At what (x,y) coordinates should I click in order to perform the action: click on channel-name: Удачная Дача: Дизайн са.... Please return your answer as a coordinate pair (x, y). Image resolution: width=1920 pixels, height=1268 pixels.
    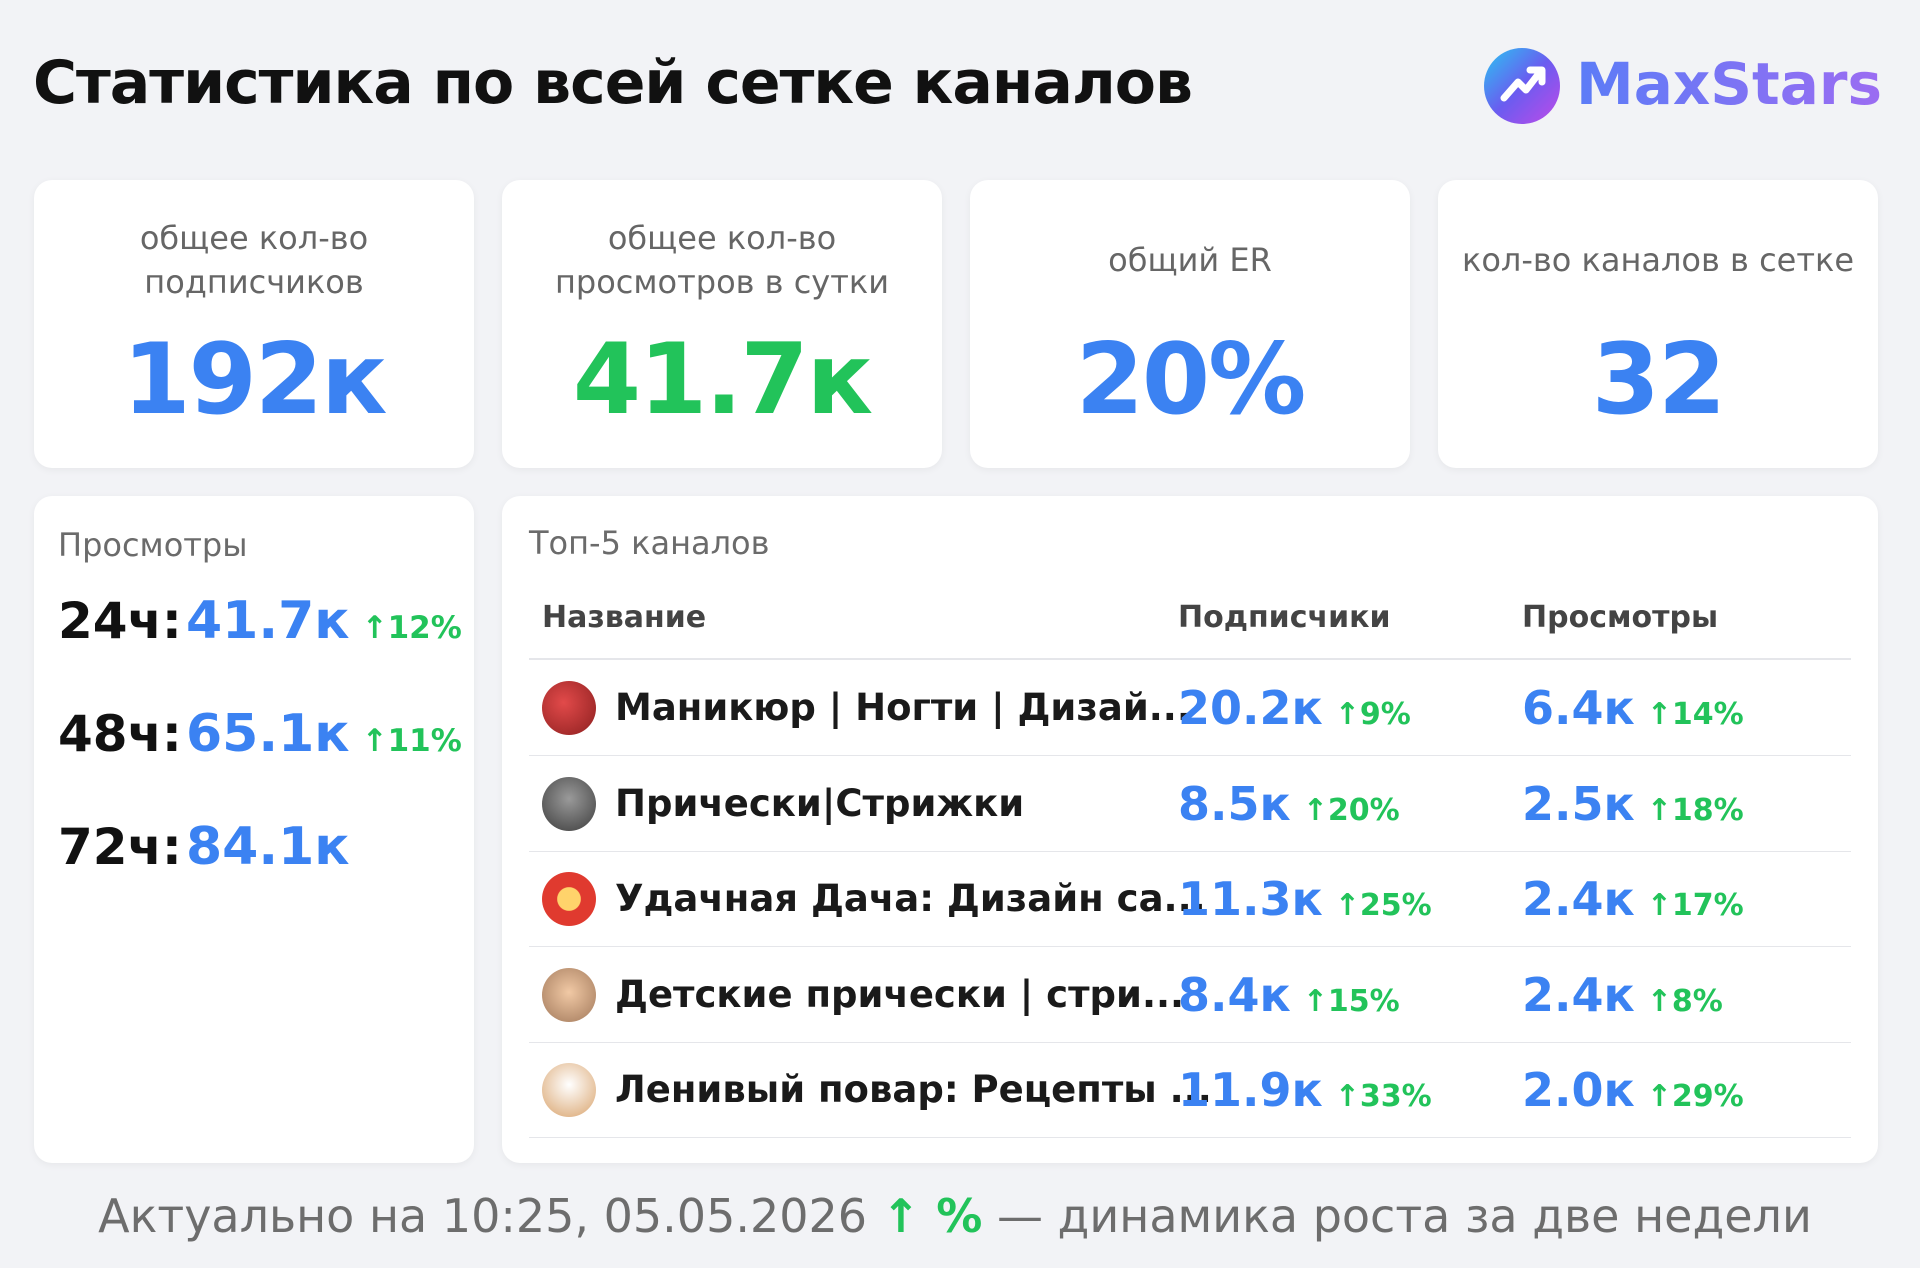
    Looking at the image, I should click on (910, 898).